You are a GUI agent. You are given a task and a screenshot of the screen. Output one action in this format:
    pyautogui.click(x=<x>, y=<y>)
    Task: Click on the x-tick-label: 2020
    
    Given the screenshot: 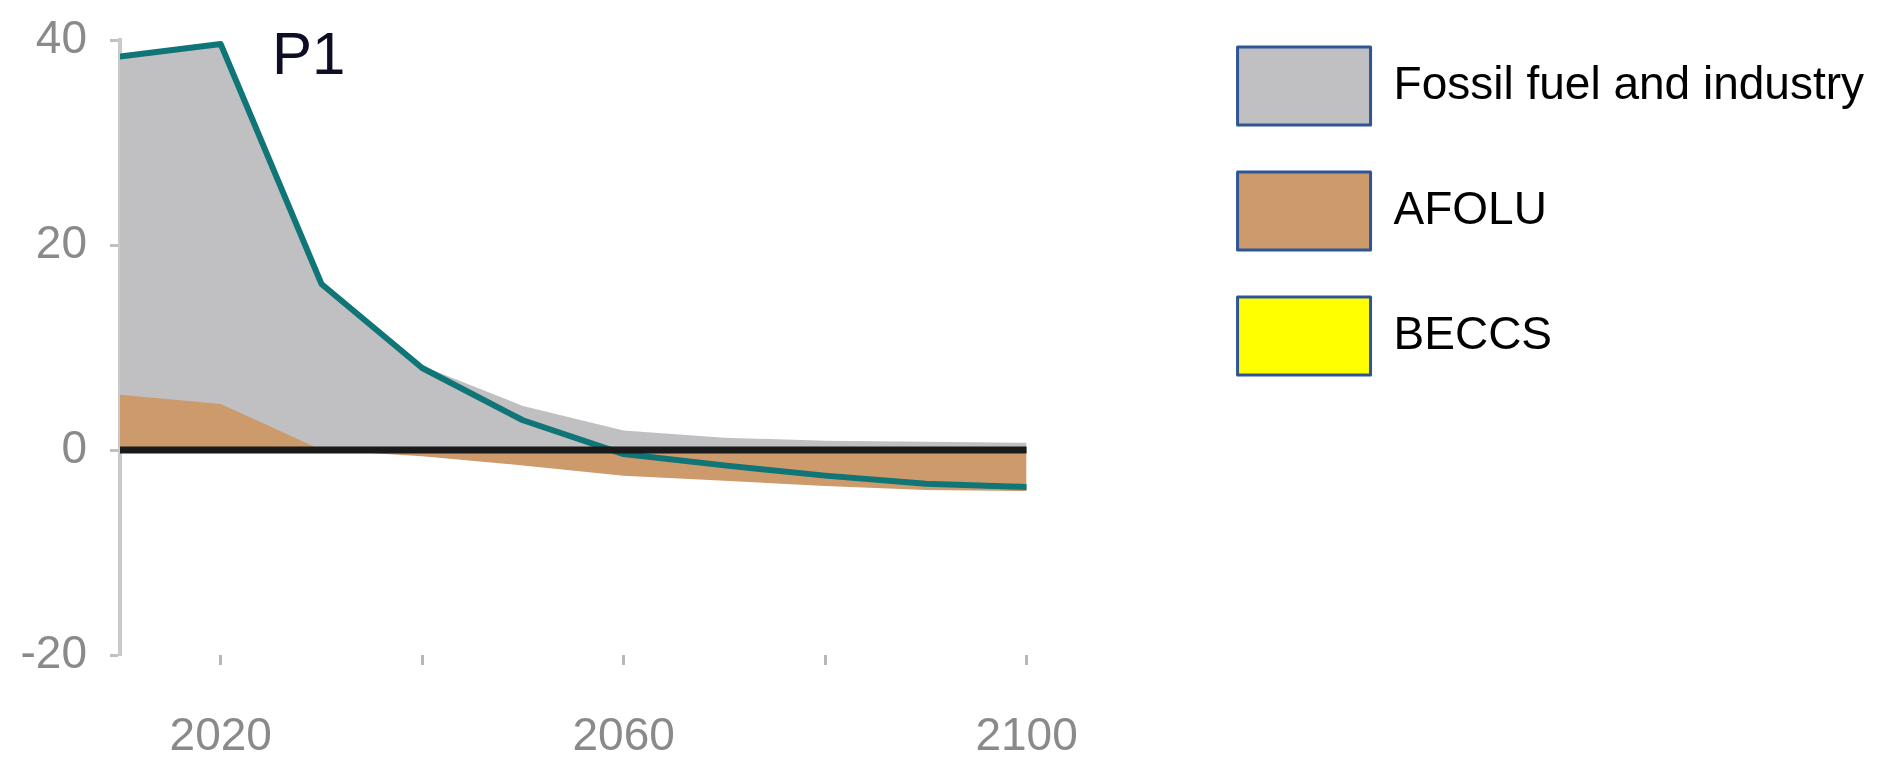 What is the action you would take?
    pyautogui.click(x=220, y=733)
    